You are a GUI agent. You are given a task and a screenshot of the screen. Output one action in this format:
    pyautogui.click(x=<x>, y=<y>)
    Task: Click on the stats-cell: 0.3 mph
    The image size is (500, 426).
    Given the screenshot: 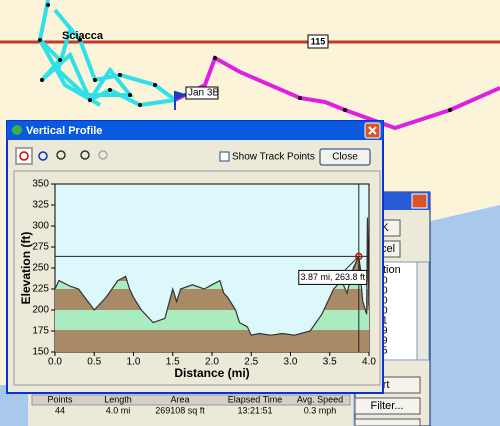 What is the action you would take?
    pyautogui.click(x=320, y=410)
    